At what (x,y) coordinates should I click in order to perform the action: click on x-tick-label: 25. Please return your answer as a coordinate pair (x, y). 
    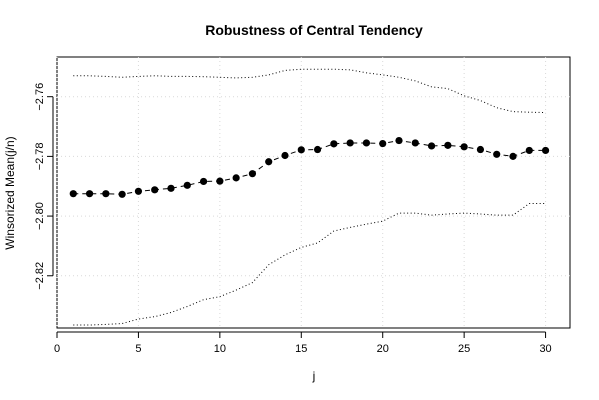
    Looking at the image, I should click on (464, 349).